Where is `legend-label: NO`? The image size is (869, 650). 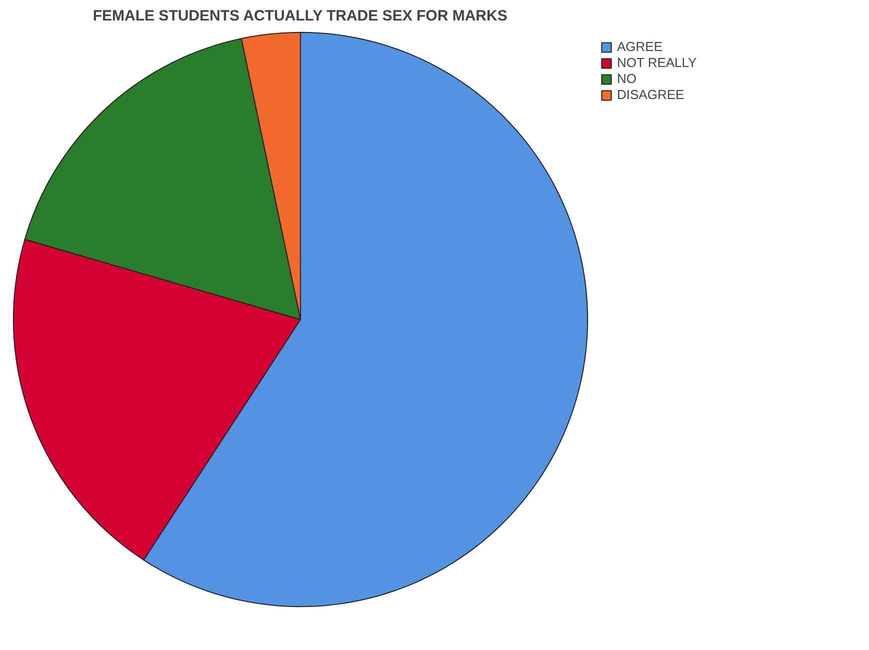 legend-label: NO is located at coordinates (627, 78).